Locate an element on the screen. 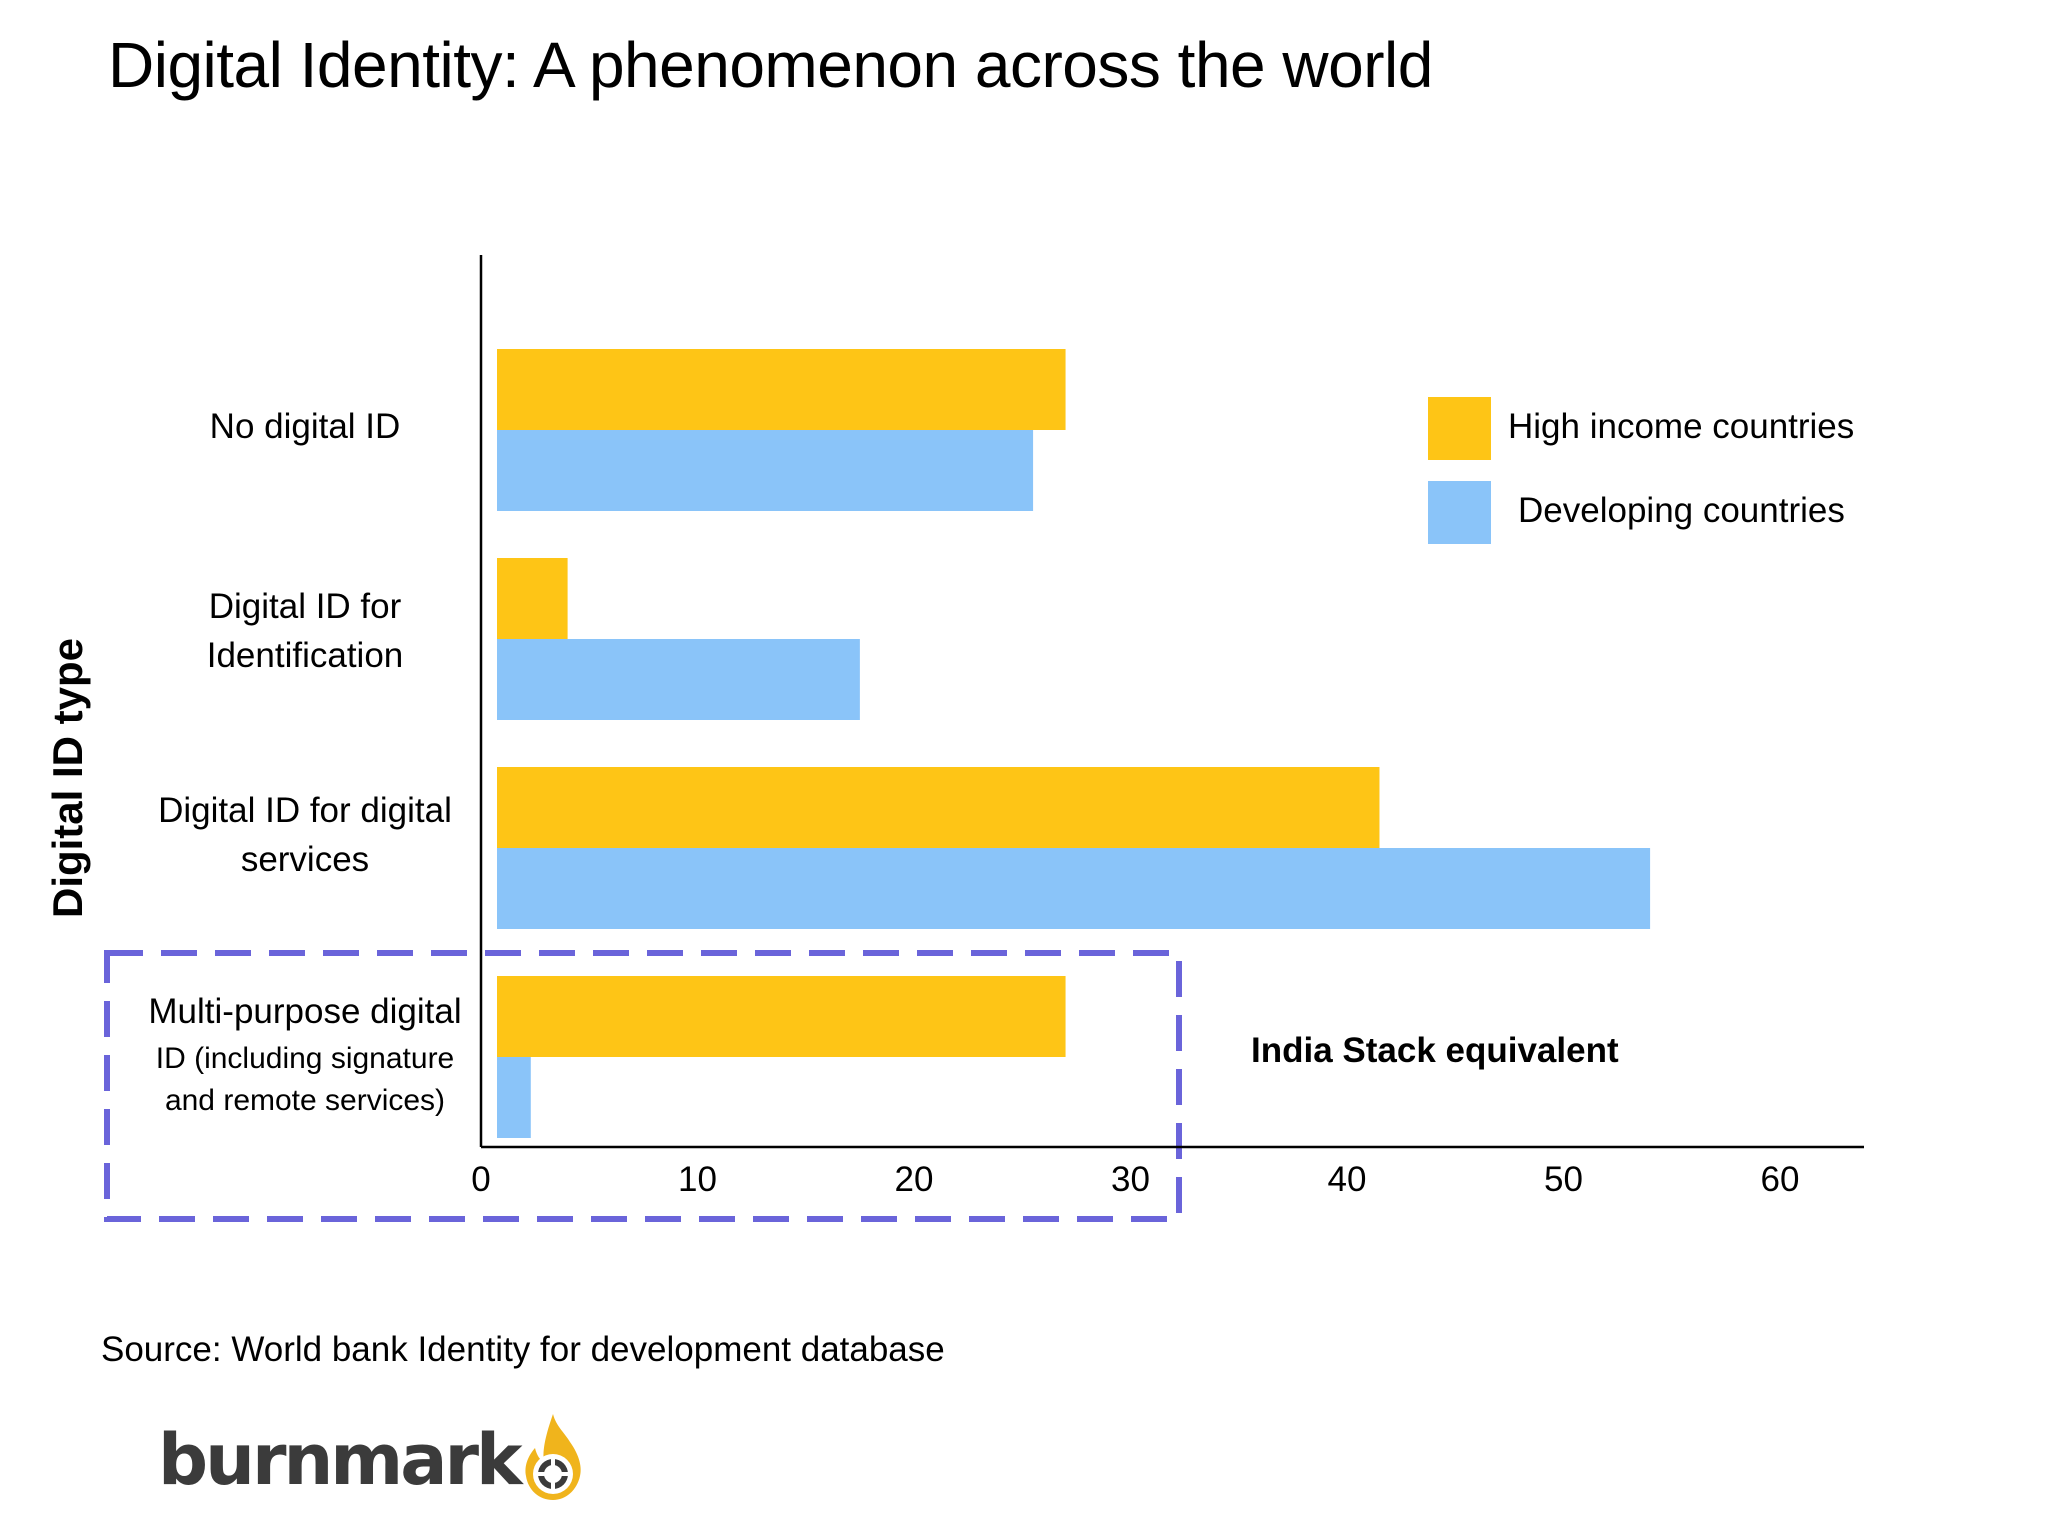 The height and width of the screenshot is (1536, 2048). category-label-1: Identification is located at coordinates (305, 655).